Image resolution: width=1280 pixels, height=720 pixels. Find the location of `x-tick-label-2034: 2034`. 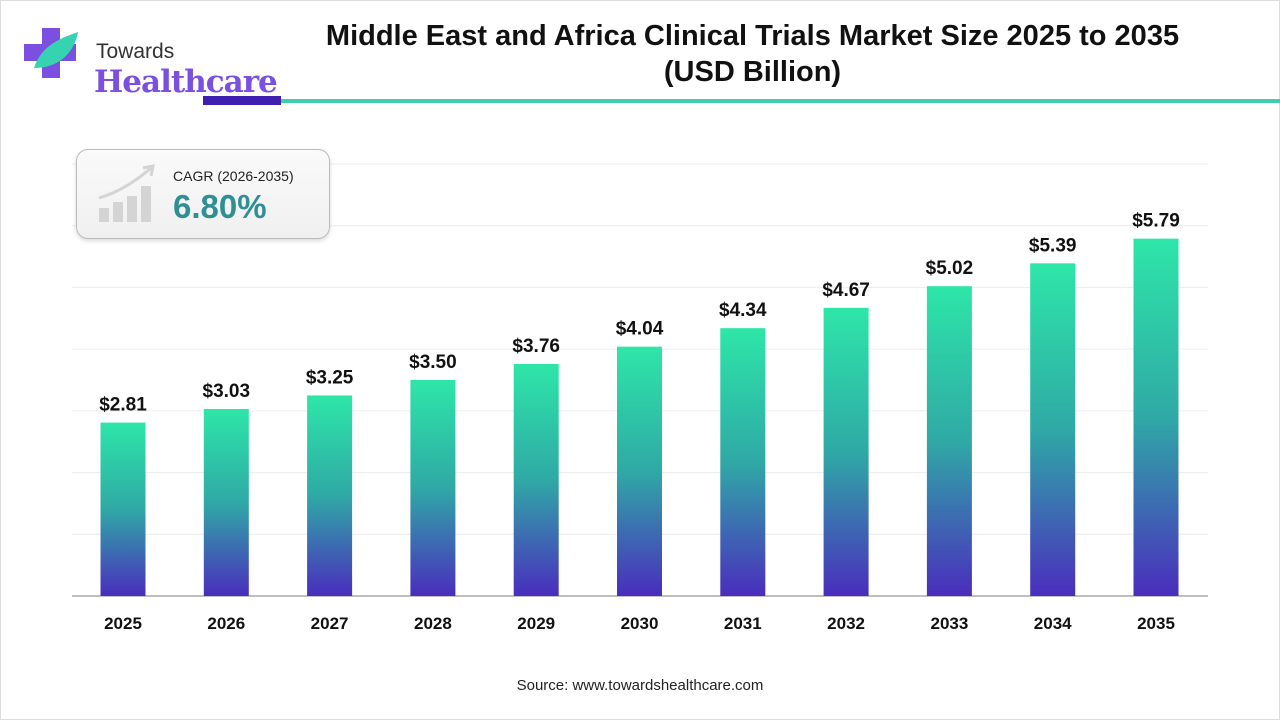

x-tick-label-2034: 2034 is located at coordinates (1053, 623).